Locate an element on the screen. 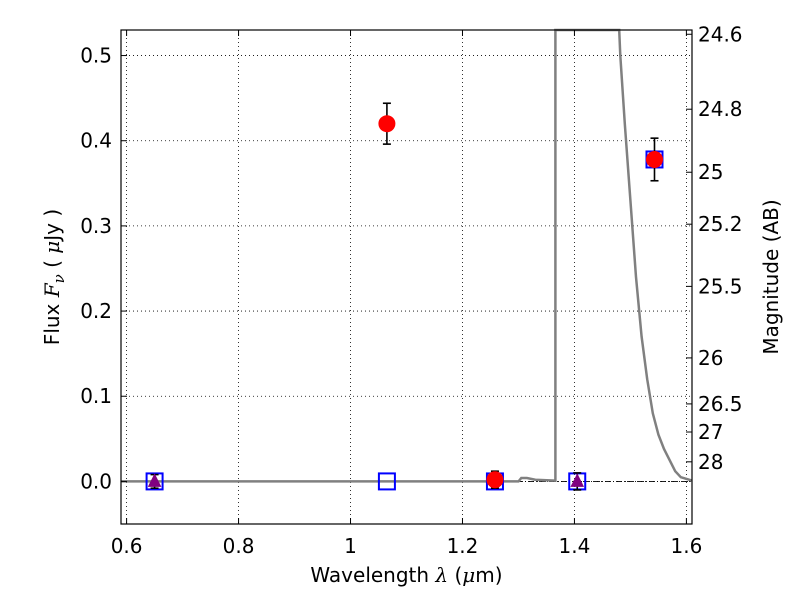 This screenshot has width=800, height=600. data-point-square is located at coordinates (386, 481).